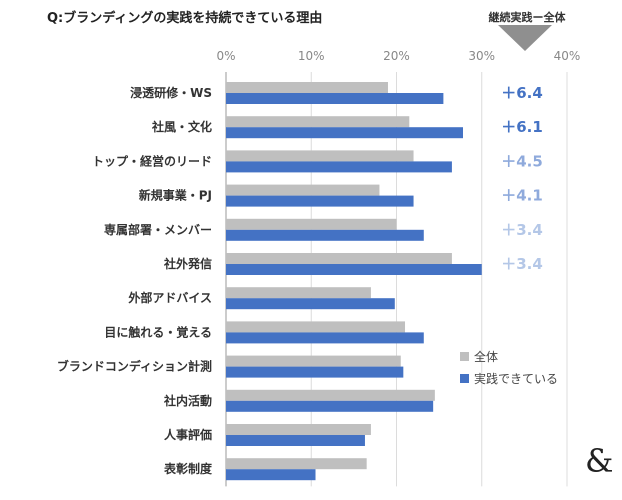 This screenshot has height=500, width=622. What do you see at coordinates (188, 468) in the screenshot?
I see `category-label: 表彰制度` at bounding box center [188, 468].